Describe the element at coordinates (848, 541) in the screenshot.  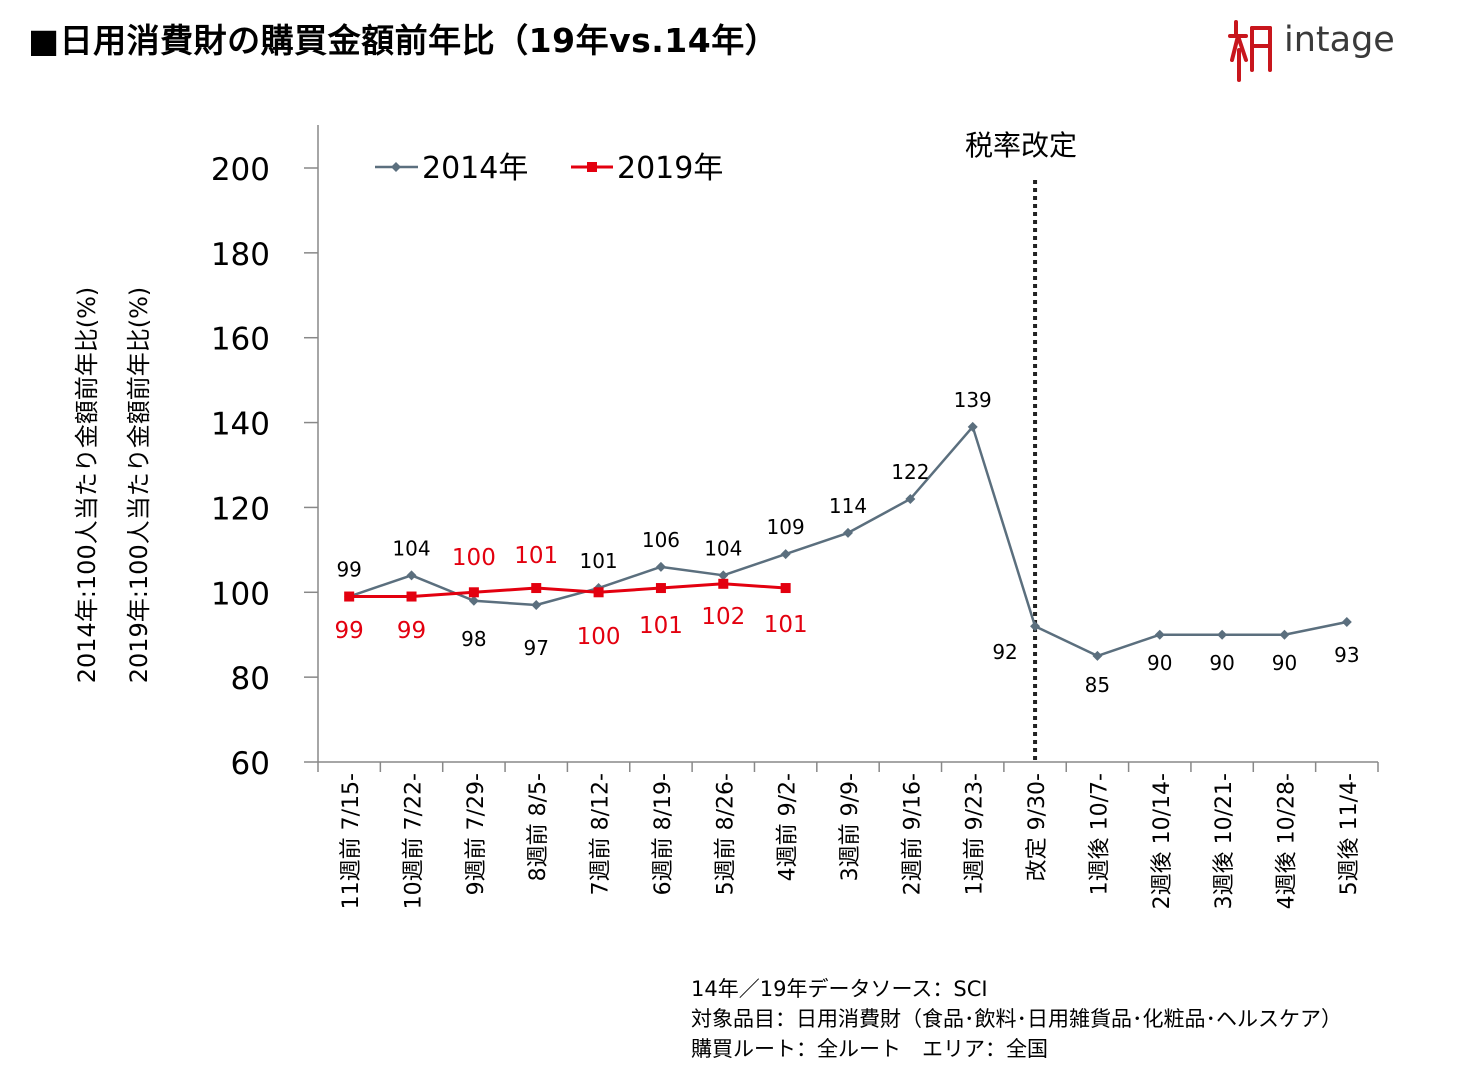
I see `series-2014-line` at that location.